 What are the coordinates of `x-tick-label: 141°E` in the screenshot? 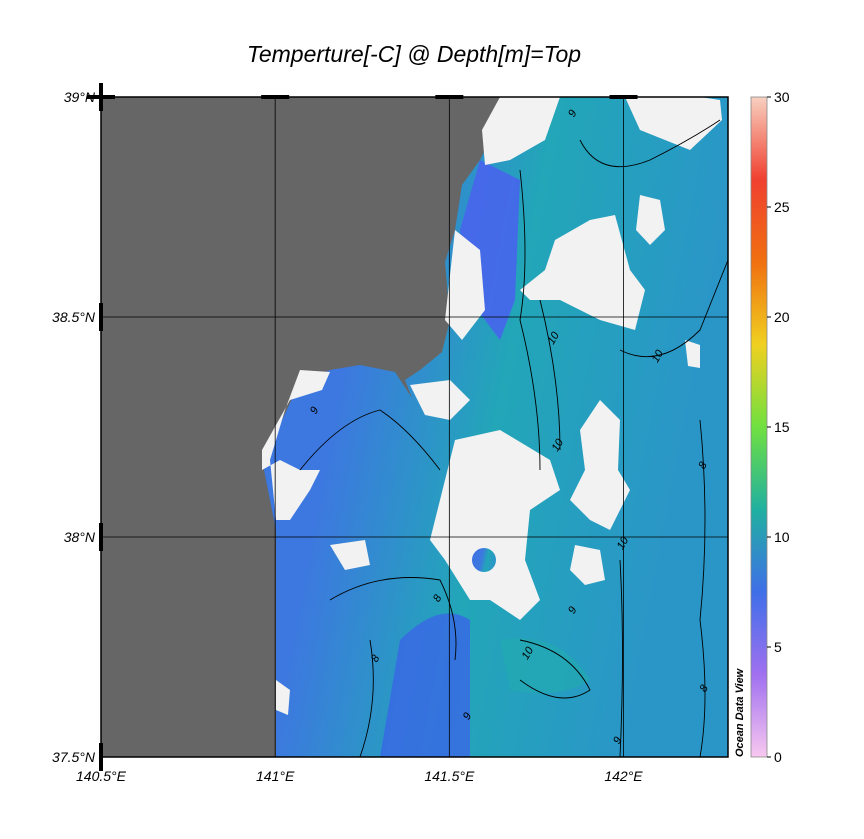 It's located at (275, 776).